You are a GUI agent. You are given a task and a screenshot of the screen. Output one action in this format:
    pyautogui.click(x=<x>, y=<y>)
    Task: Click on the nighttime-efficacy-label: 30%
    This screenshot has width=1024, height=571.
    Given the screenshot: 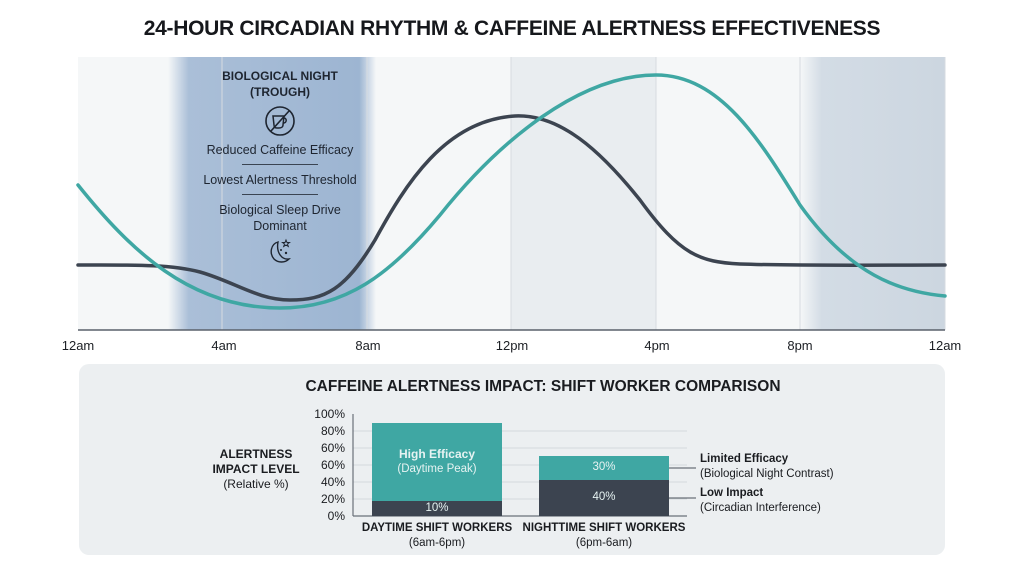 What is the action you would take?
    pyautogui.click(x=604, y=467)
    